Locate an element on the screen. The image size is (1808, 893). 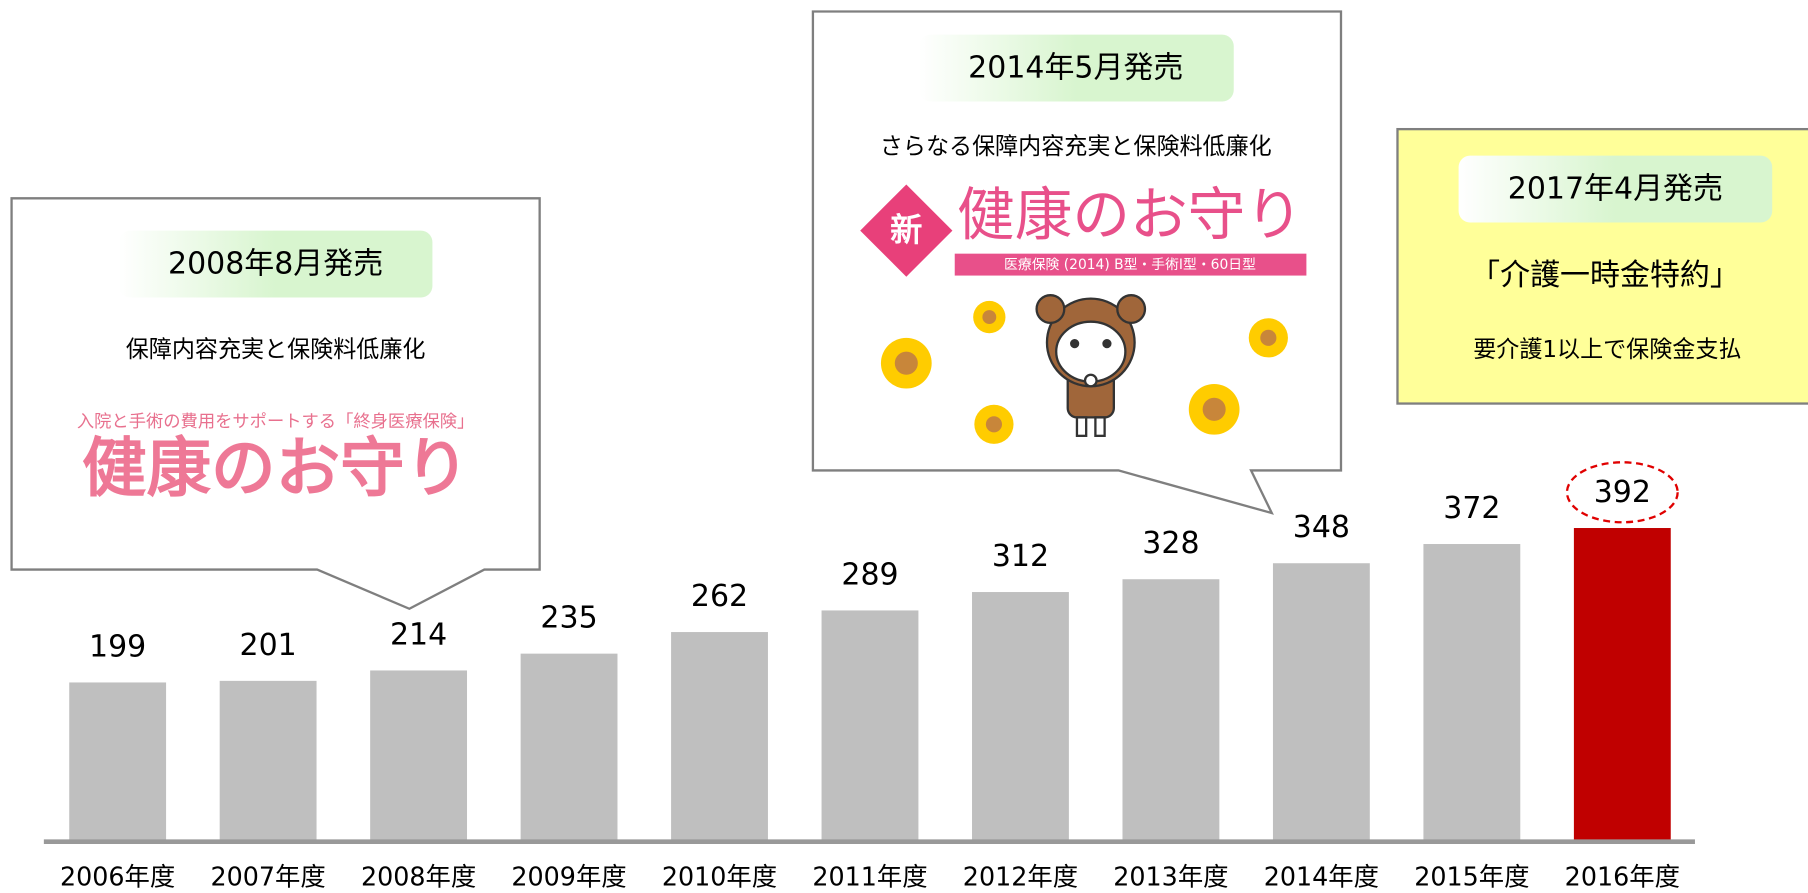
value-label: 312 is located at coordinates (1020, 556).